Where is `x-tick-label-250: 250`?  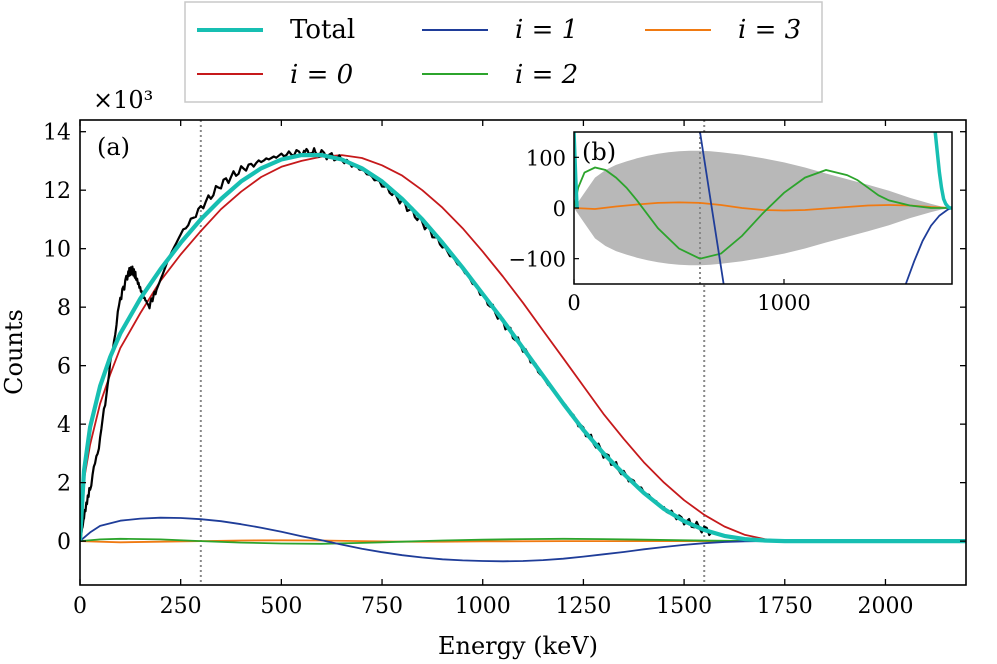
x-tick-label-250: 250 is located at coordinates (181, 606).